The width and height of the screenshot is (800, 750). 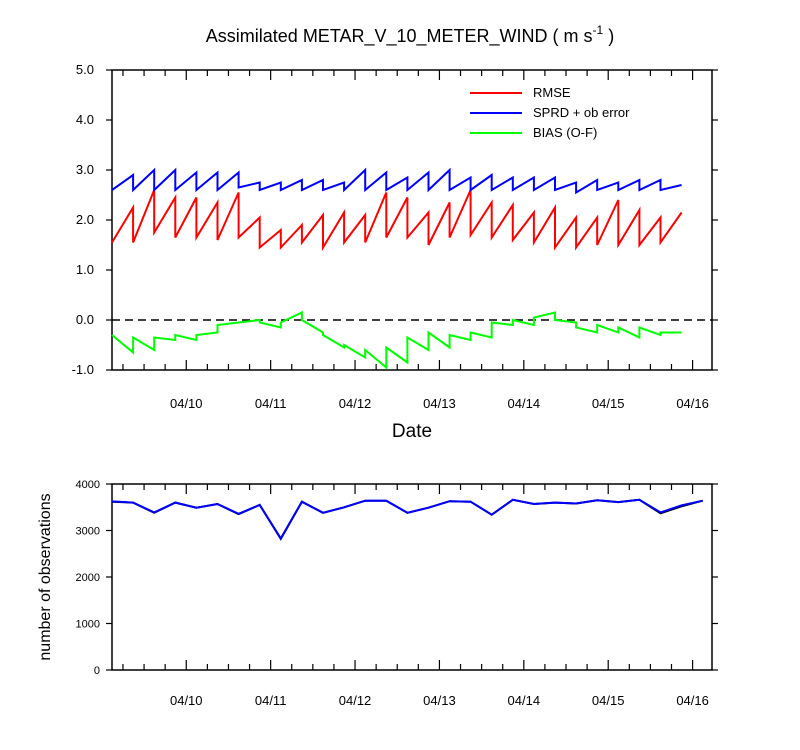 What do you see at coordinates (412, 431) in the screenshot?
I see `x-axis-label: Date` at bounding box center [412, 431].